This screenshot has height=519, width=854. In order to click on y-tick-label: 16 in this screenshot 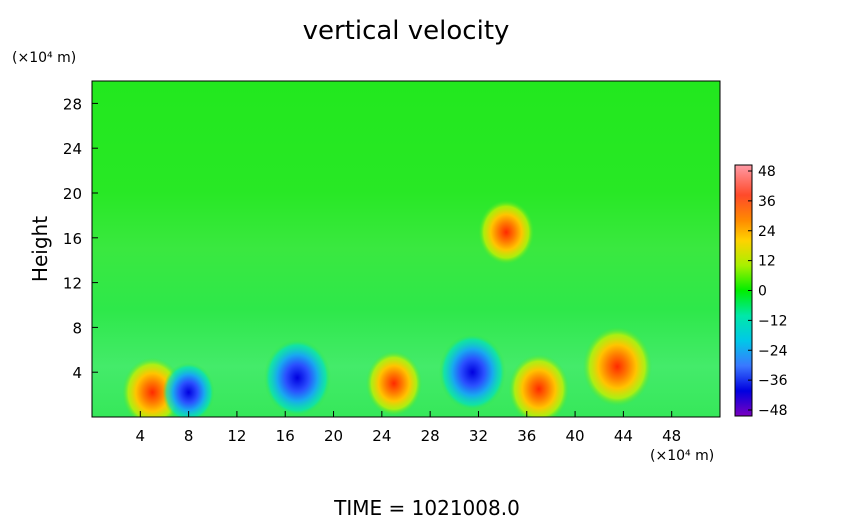, I will do `click(72, 239)`.